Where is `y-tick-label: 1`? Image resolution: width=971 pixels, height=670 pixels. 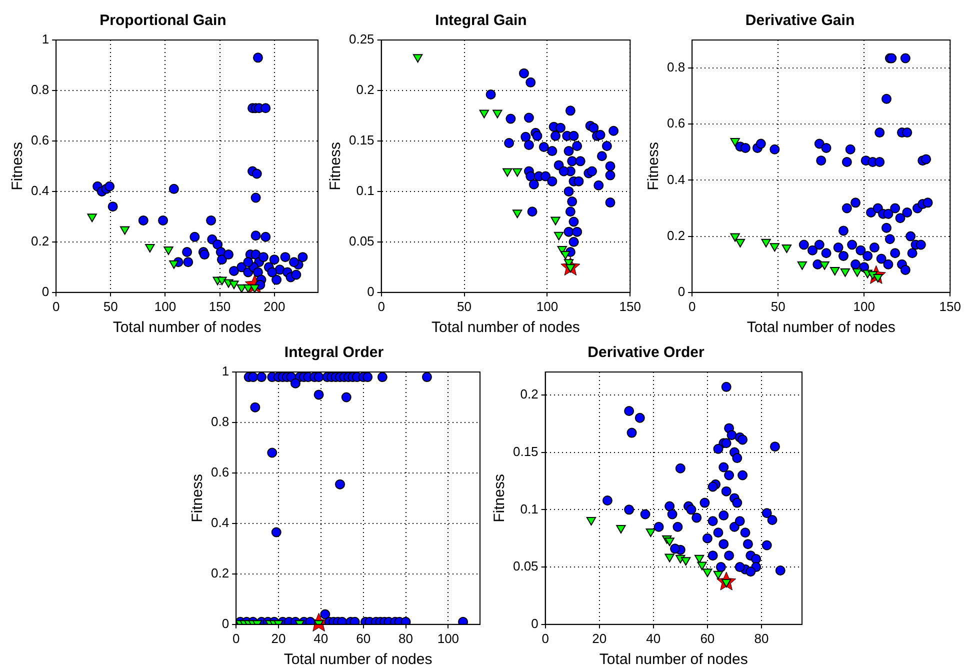 y-tick-label: 1 is located at coordinates (226, 371).